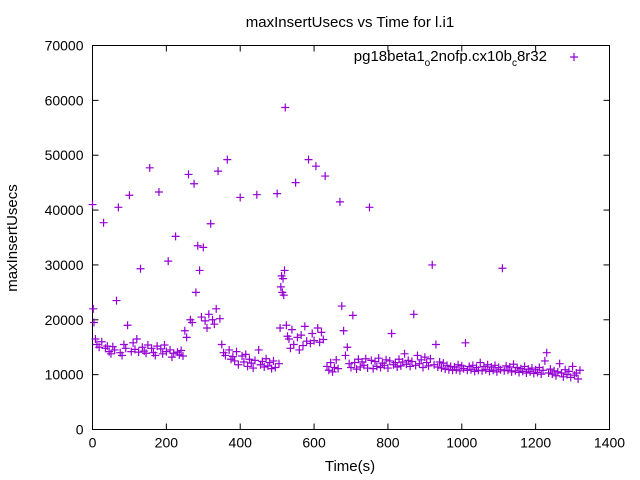  What do you see at coordinates (466, 58) in the screenshot?
I see `legend: pg18beta1o2nofp.cx10bc8r32` at bounding box center [466, 58].